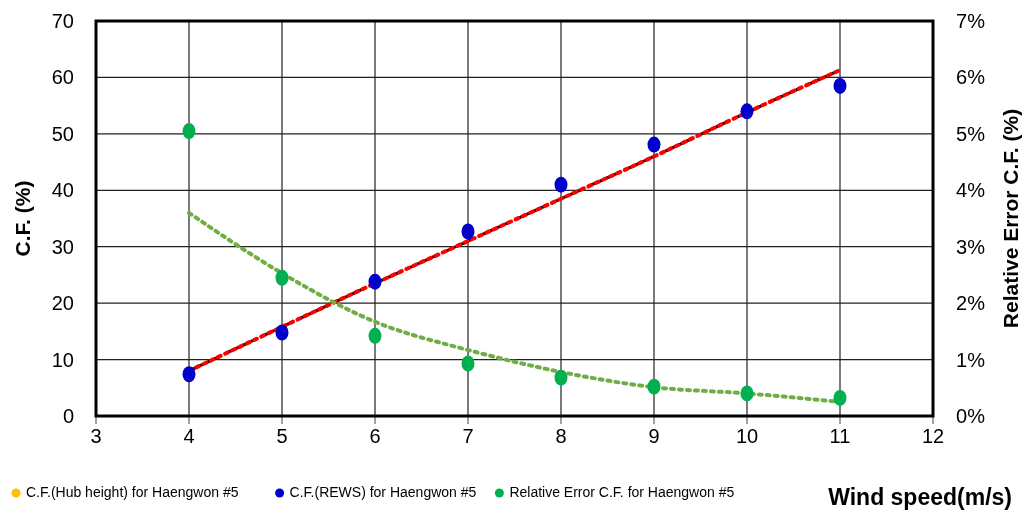 This screenshot has height=521, width=1028. Describe the element at coordinates (62, 133) in the screenshot. I see `y-tick-label: 50` at that location.